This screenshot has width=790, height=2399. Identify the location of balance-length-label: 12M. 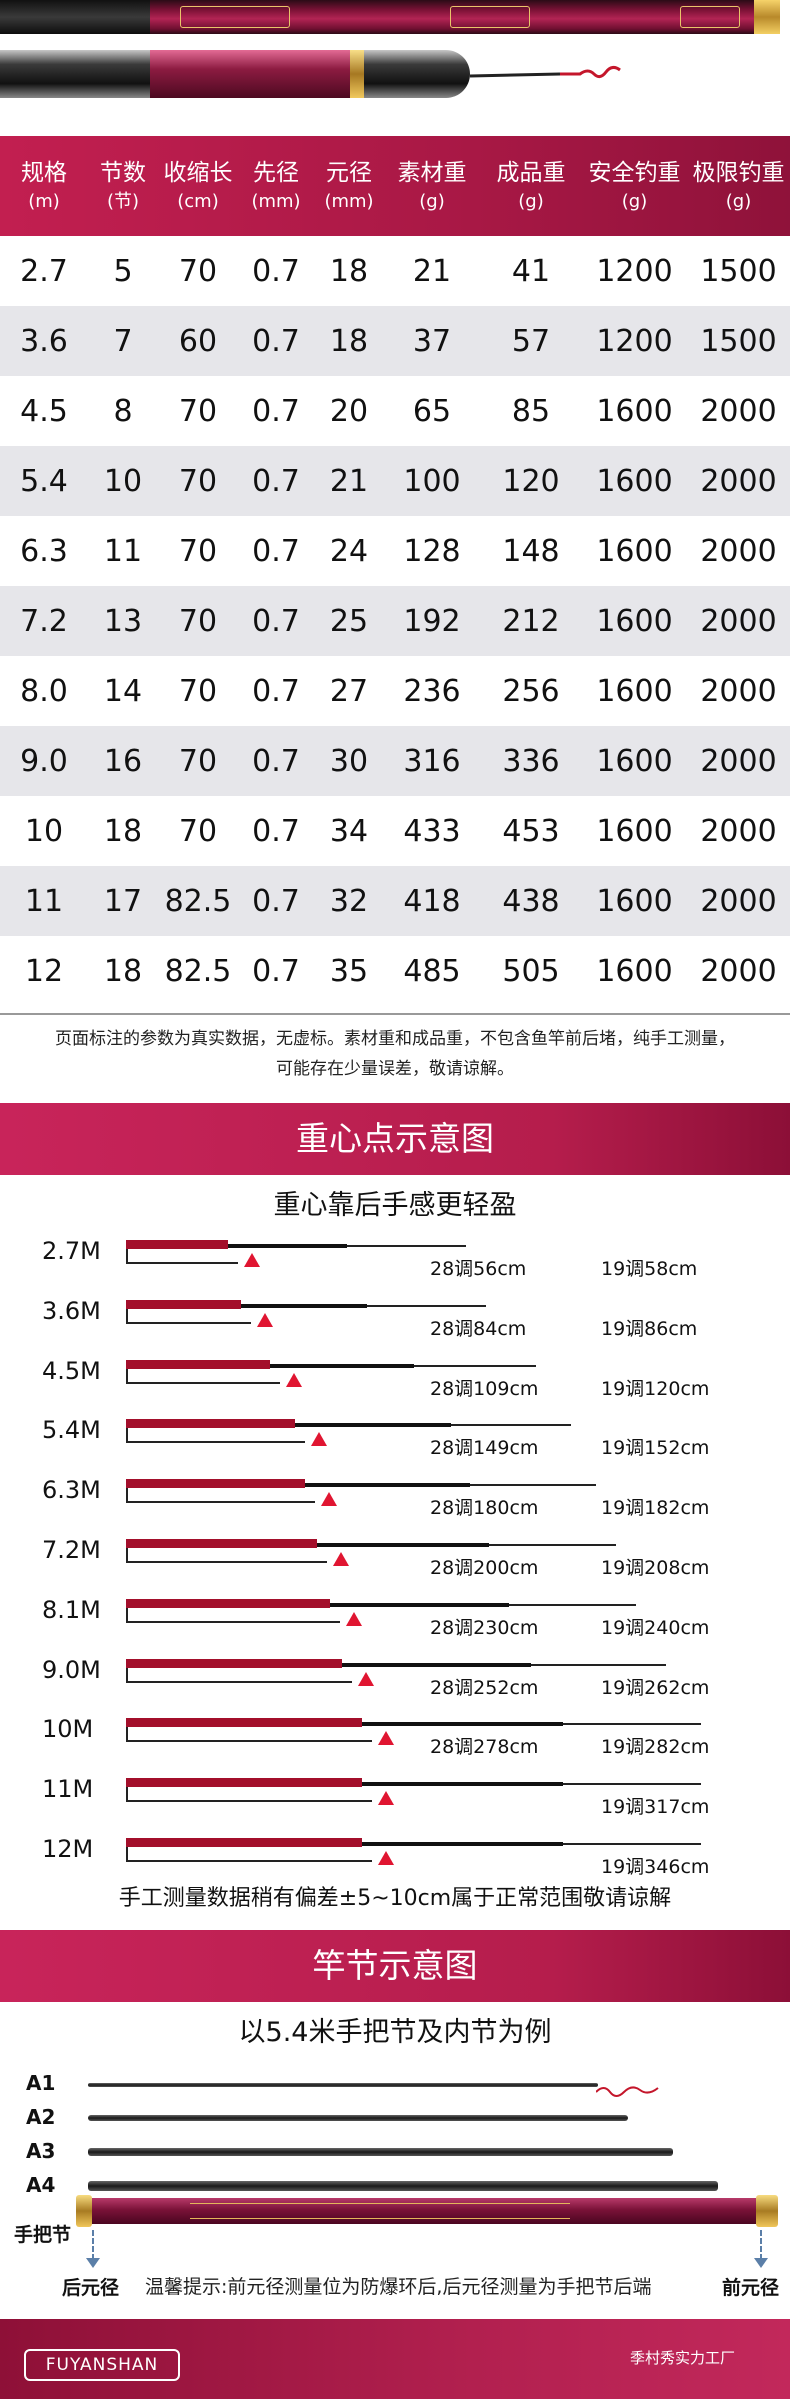
(68, 1849).